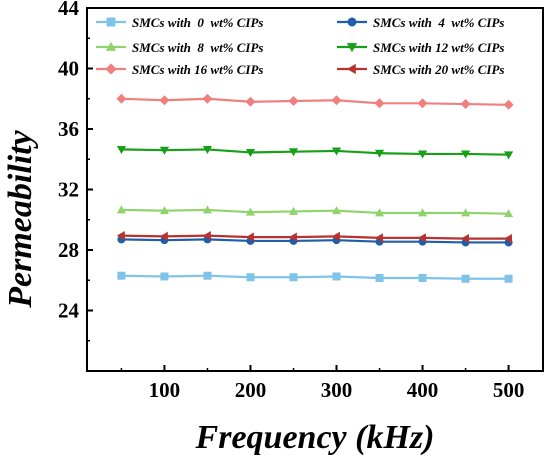 The height and width of the screenshot is (462, 550). What do you see at coordinates (315, 437) in the screenshot?
I see `x-axis-title: Frequency (kHz)` at bounding box center [315, 437].